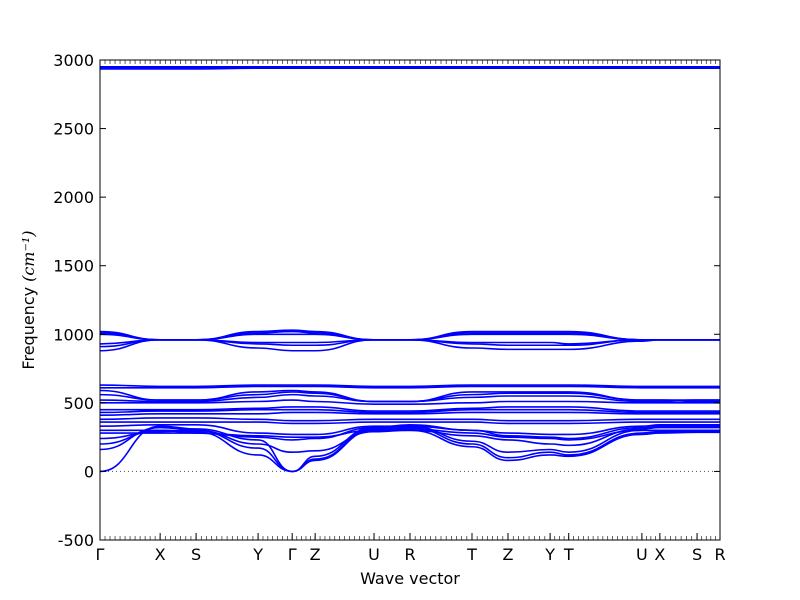  What do you see at coordinates (73, 129) in the screenshot?
I see `y-tick-label: 2500` at bounding box center [73, 129].